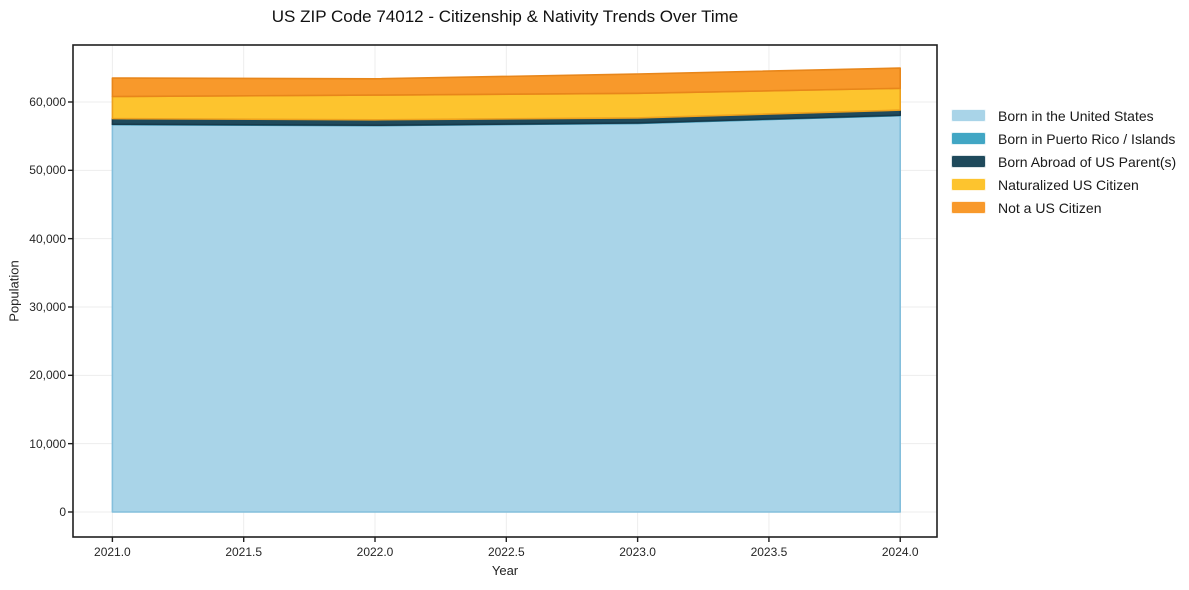 This screenshot has height=590, width=1189. I want to click on x-tick-label: 2023.5, so click(769, 552).